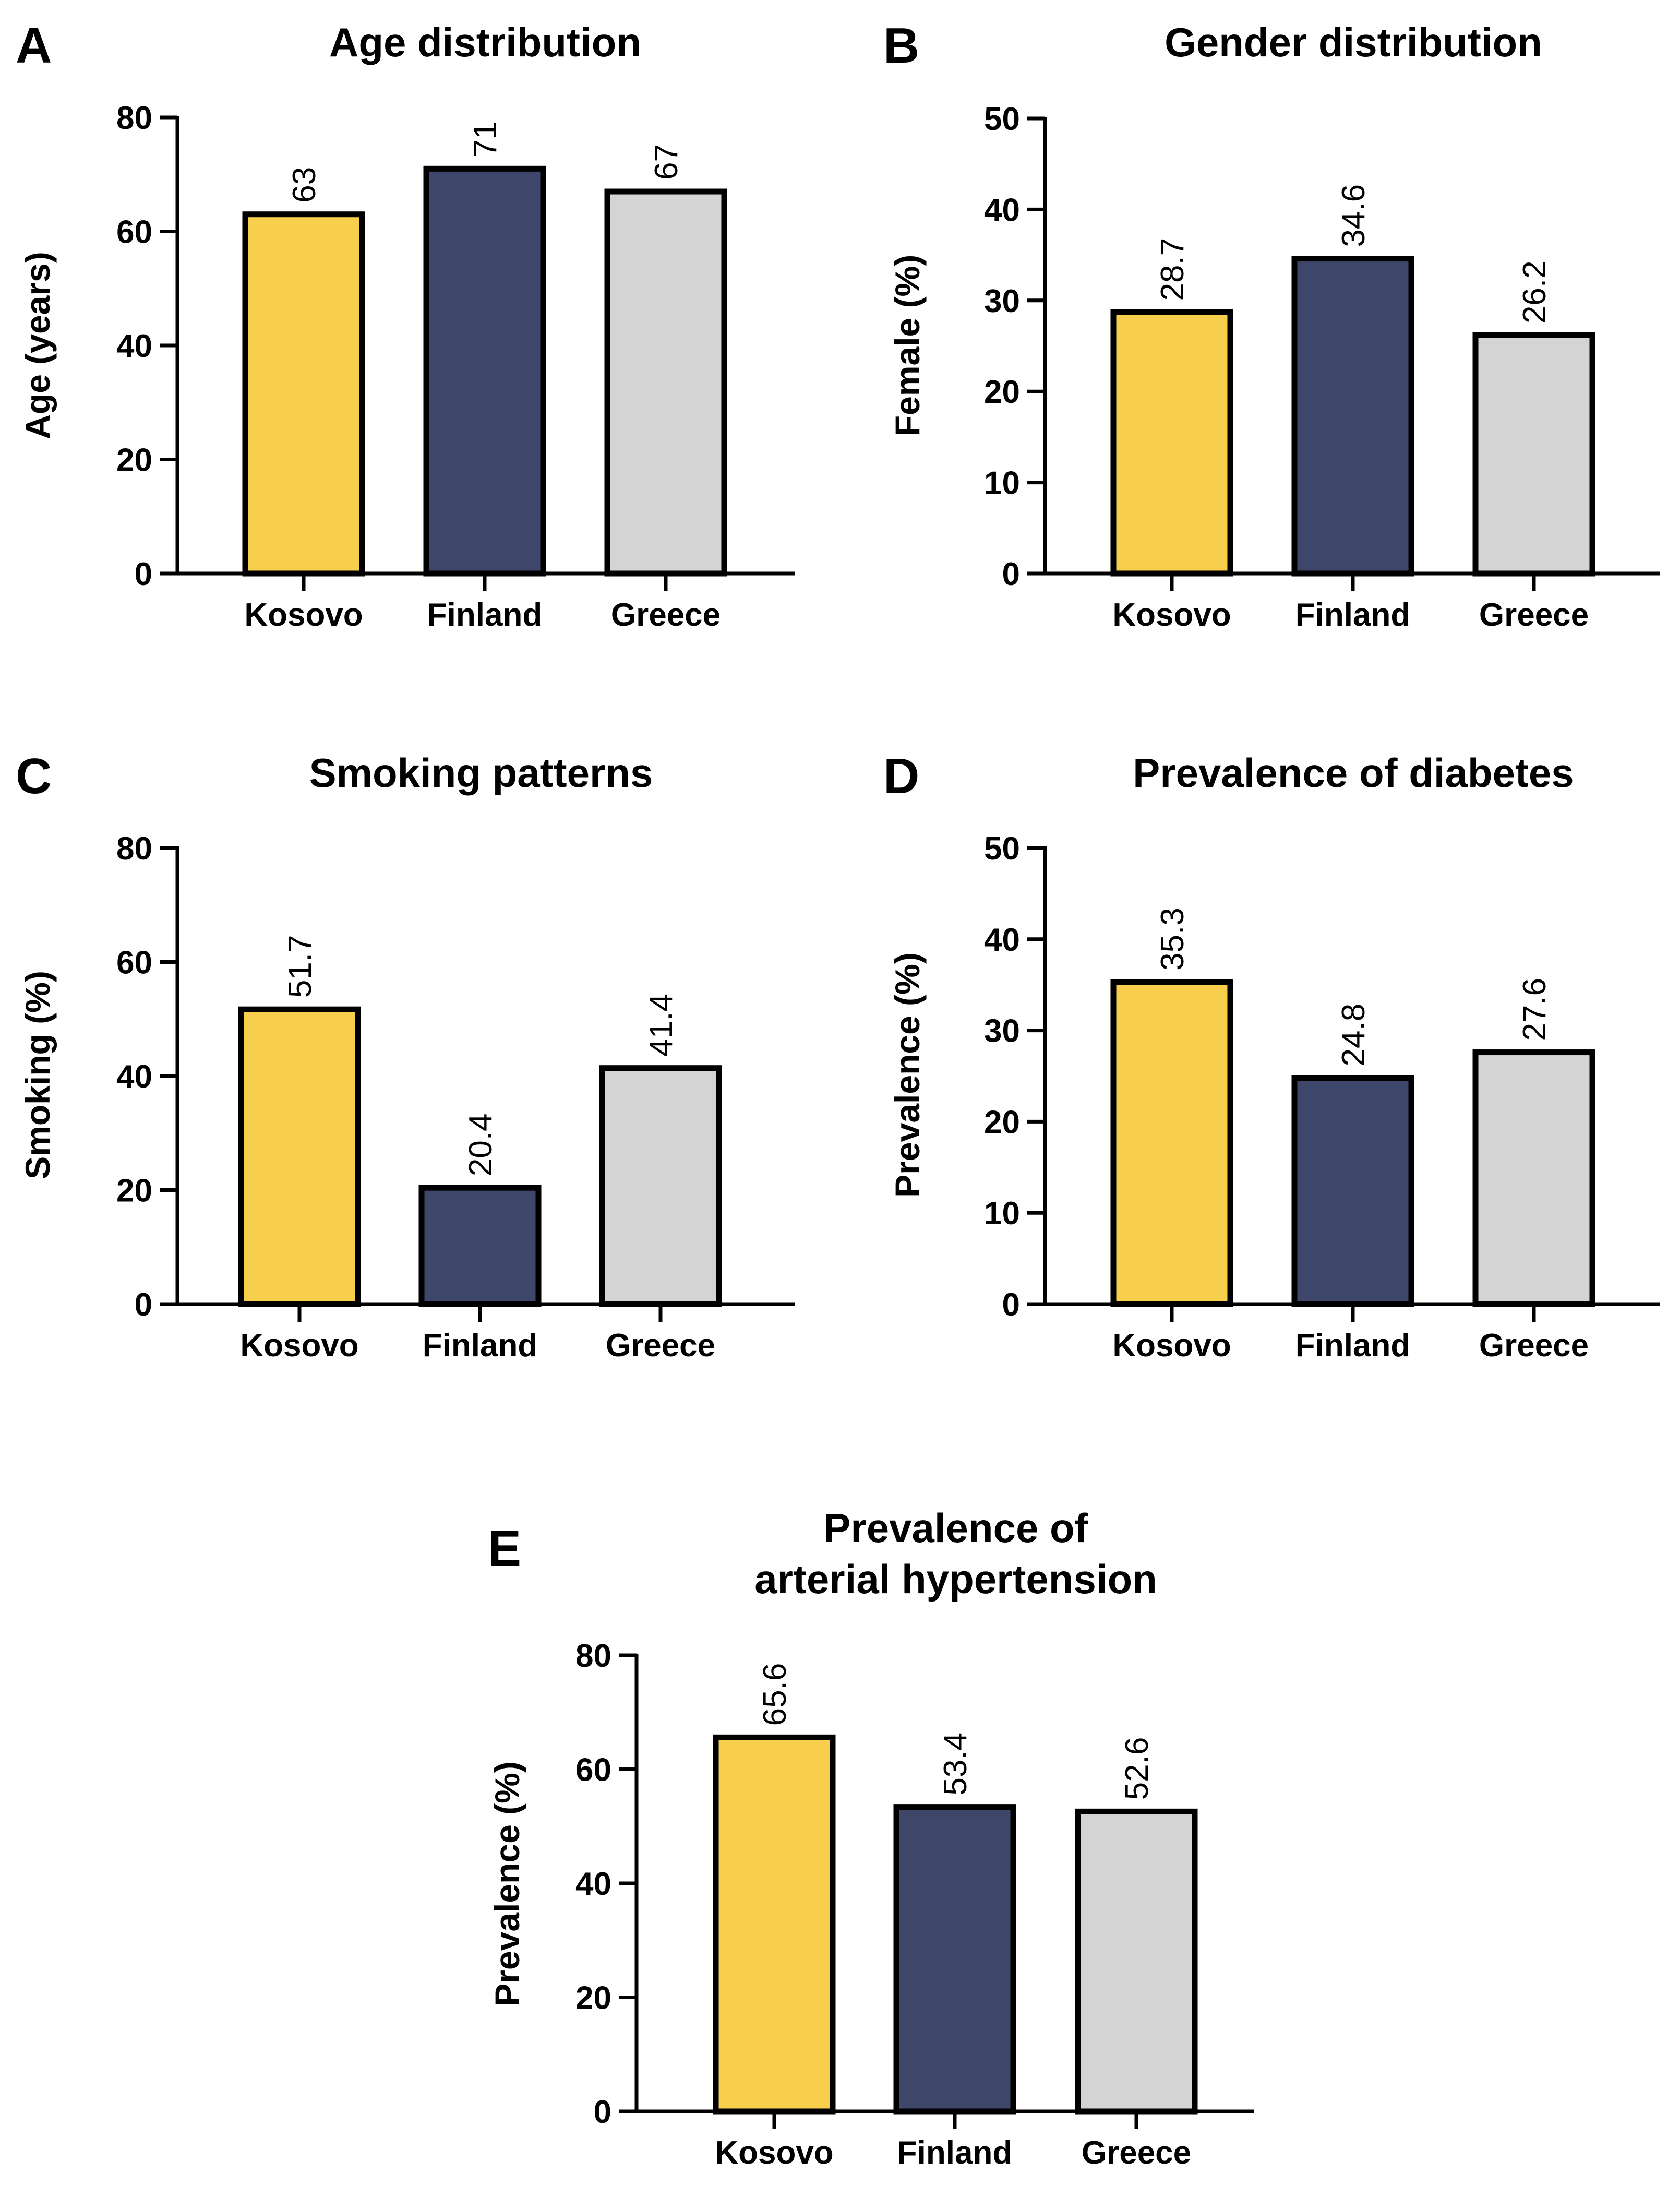 The width and height of the screenshot is (1680, 2186). What do you see at coordinates (667, 162) in the screenshot?
I see `data-label-greece: 67` at bounding box center [667, 162].